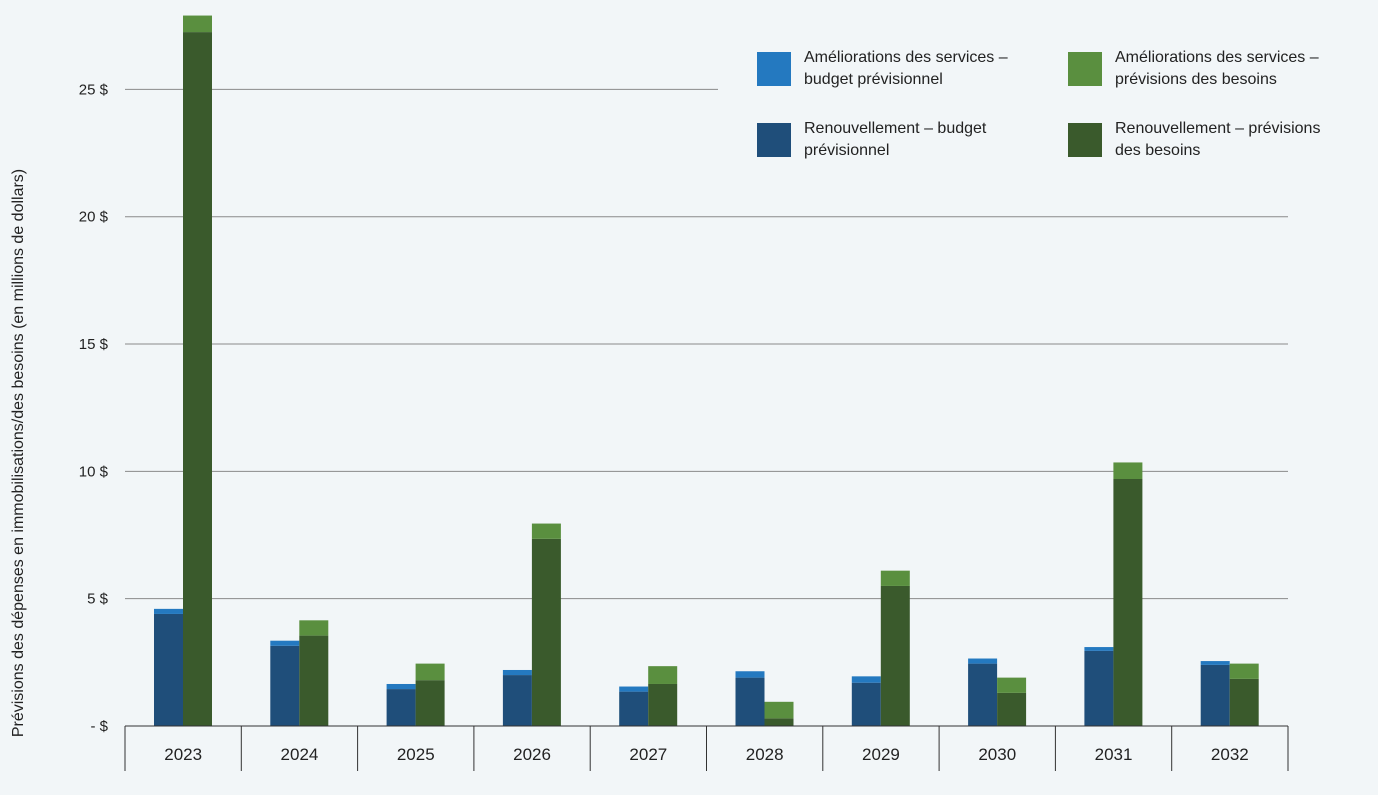 This screenshot has height=795, width=1378. I want to click on x-tick-label: 2032, so click(1230, 754).